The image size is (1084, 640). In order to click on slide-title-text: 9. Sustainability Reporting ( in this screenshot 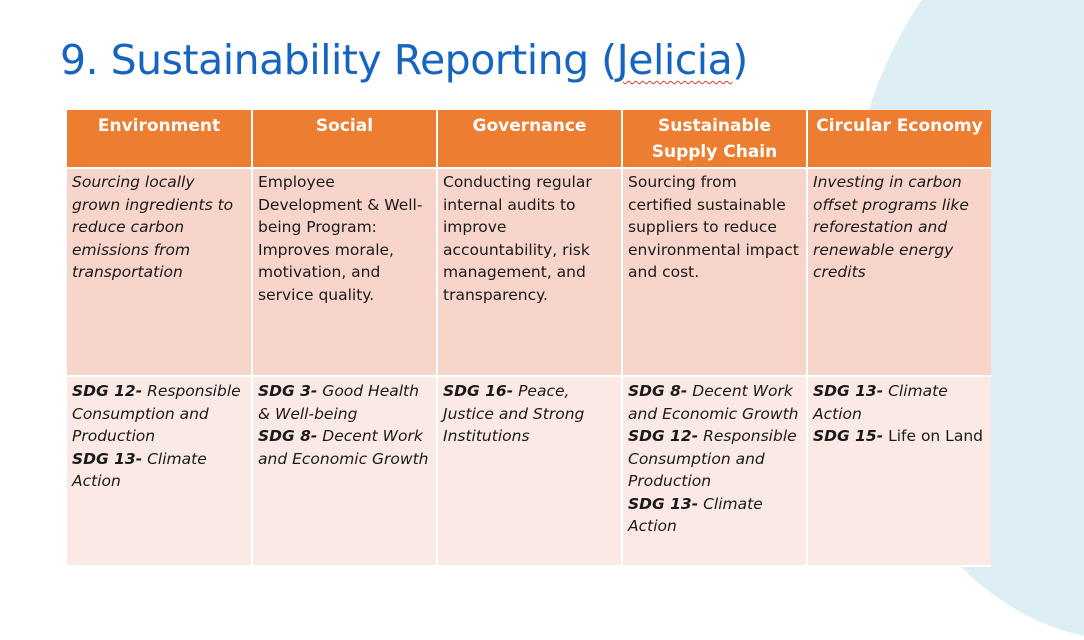, I will do `click(338, 60)`.